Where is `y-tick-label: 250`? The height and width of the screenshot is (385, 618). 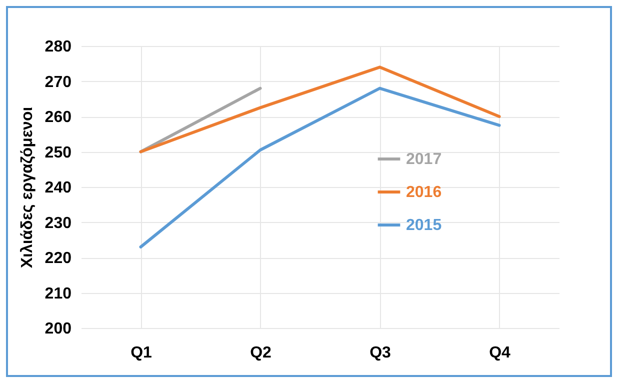
y-tick-label: 250 is located at coordinates (58, 153).